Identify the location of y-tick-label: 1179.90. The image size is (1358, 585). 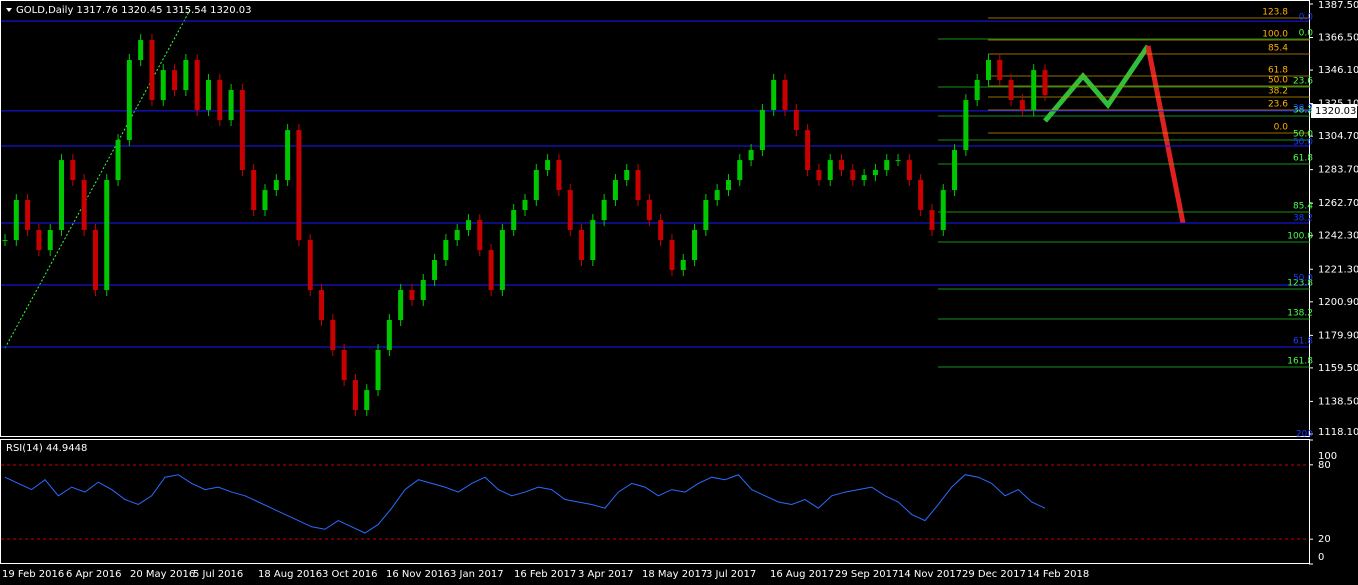
(1338, 335).